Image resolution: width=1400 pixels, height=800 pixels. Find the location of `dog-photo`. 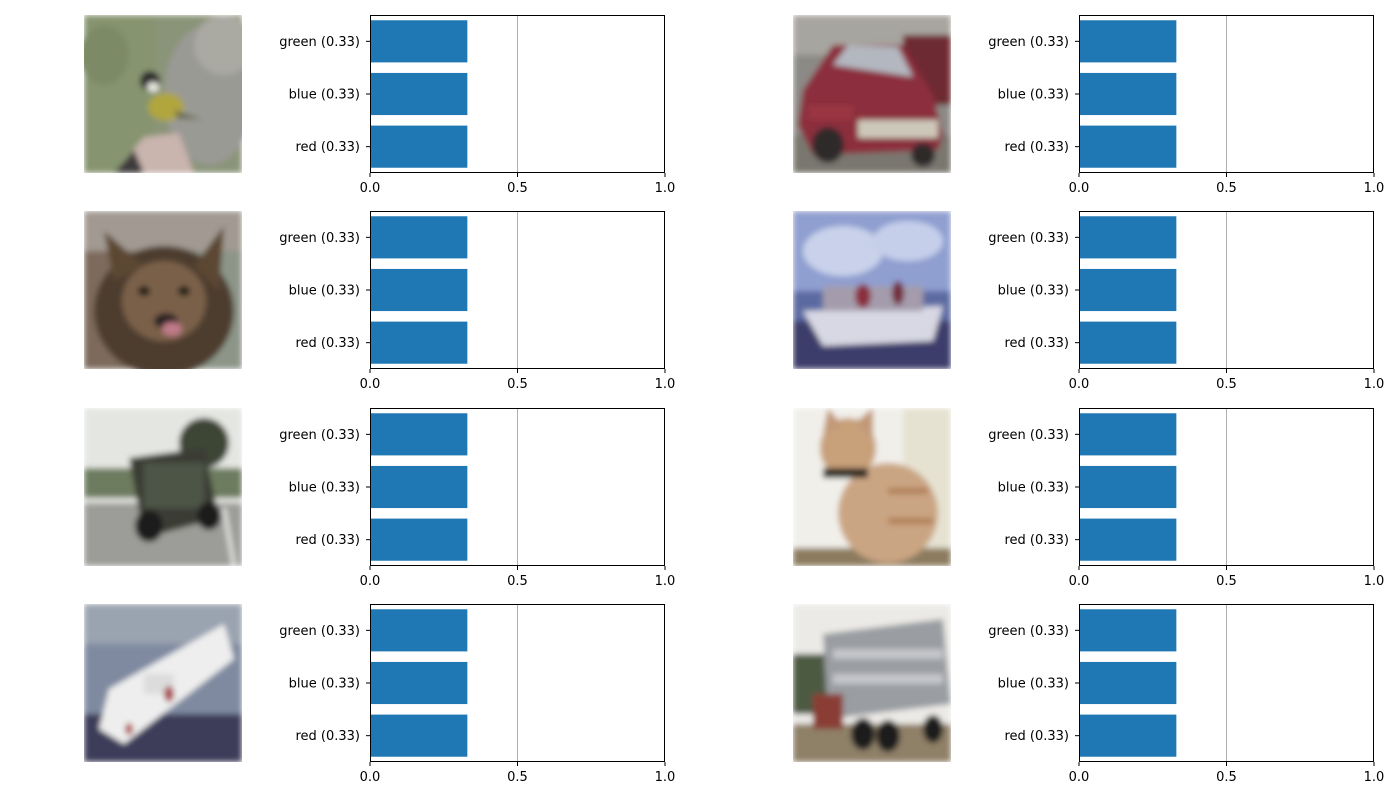

dog-photo is located at coordinates (163, 290).